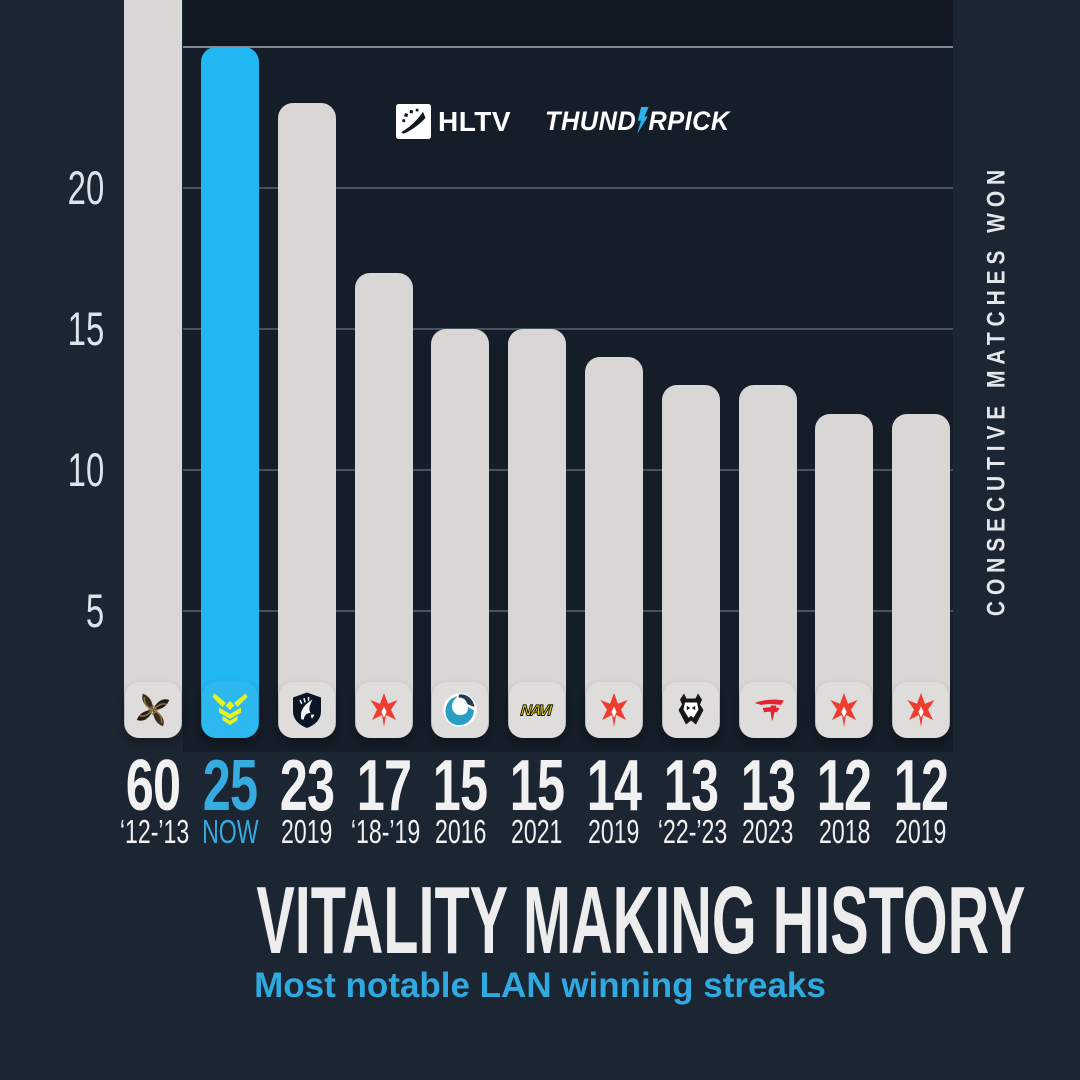 The height and width of the screenshot is (1080, 1080). What do you see at coordinates (767, 561) in the screenshot?
I see `bar-faze` at bounding box center [767, 561].